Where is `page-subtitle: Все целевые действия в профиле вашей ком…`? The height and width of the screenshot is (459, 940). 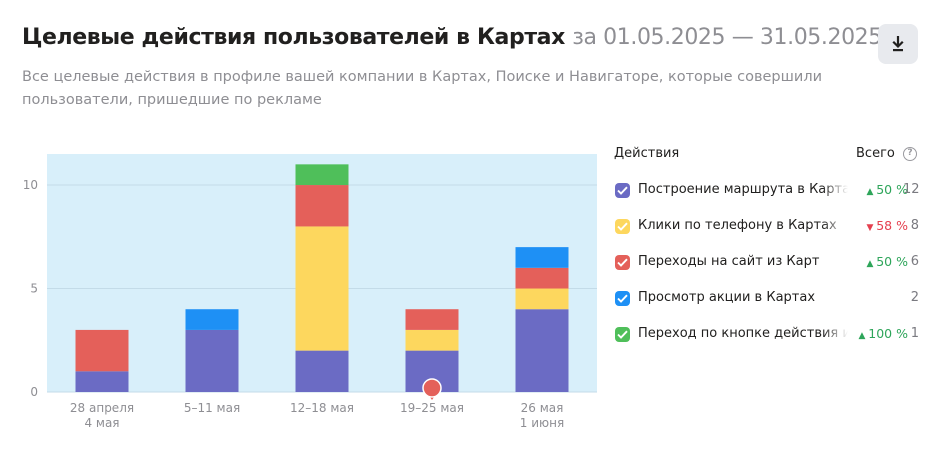
page-subtitle: Все целевые действия в профиле вашей ком… is located at coordinates (422, 88).